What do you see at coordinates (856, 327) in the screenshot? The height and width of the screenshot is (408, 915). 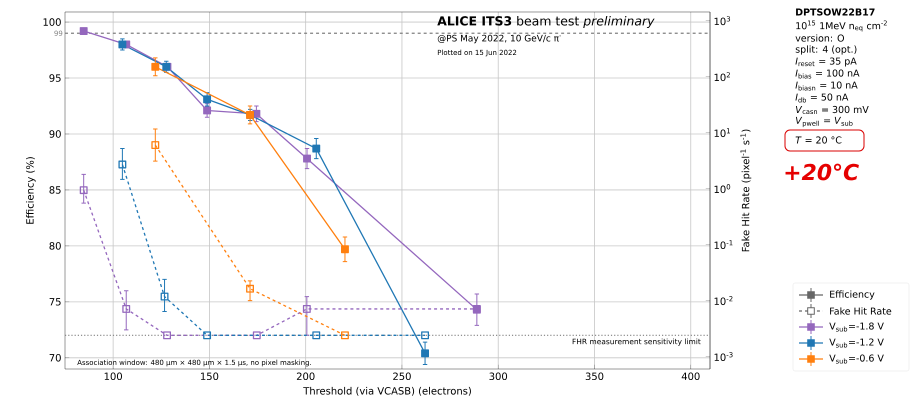 I see `legend-label: V$_{sub}$=-1.8 V` at bounding box center [856, 327].